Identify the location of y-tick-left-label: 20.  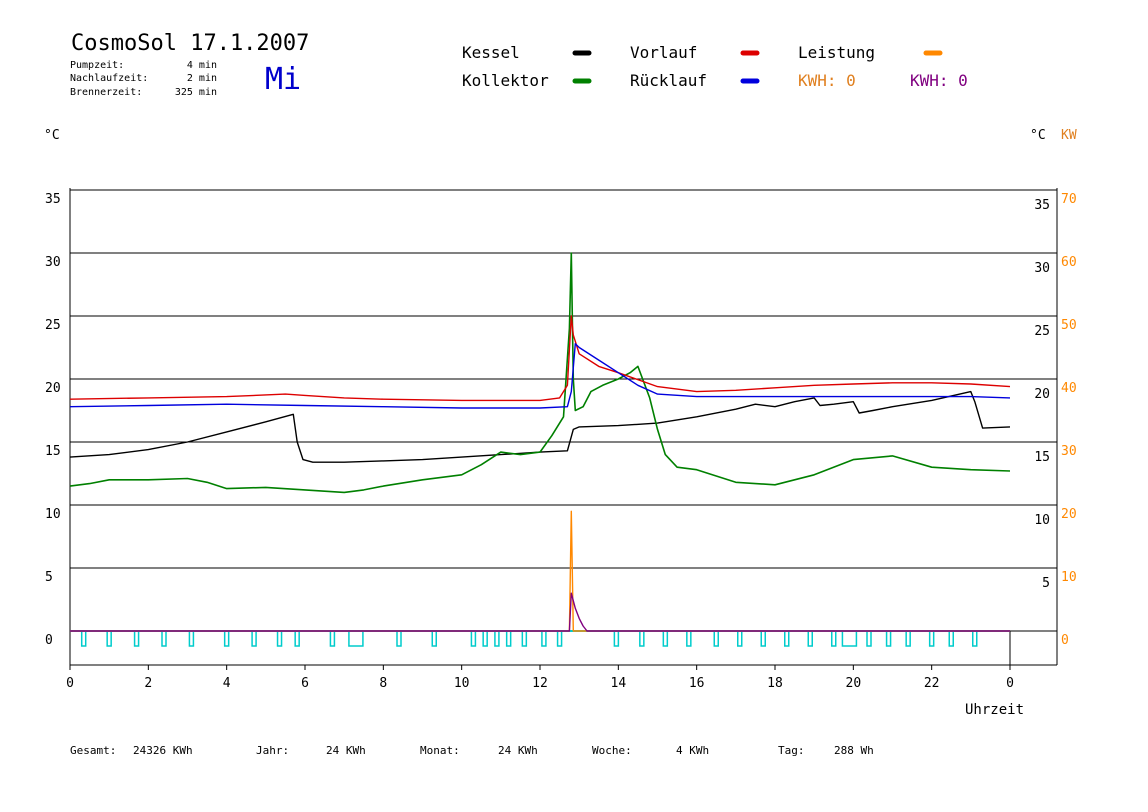
(53, 388).